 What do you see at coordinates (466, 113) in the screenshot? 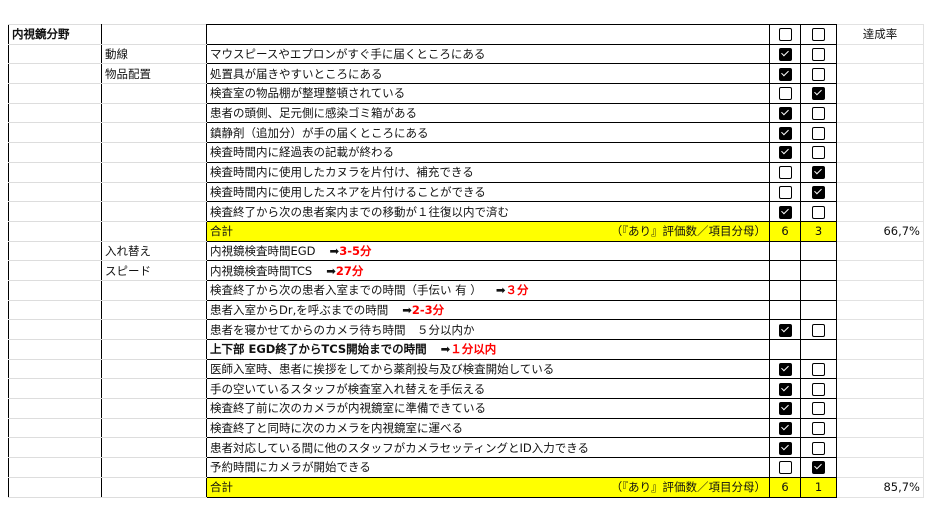
I see `table-row: 患者の頭側、足元側に感染ゴミ箱がある` at bounding box center [466, 113].